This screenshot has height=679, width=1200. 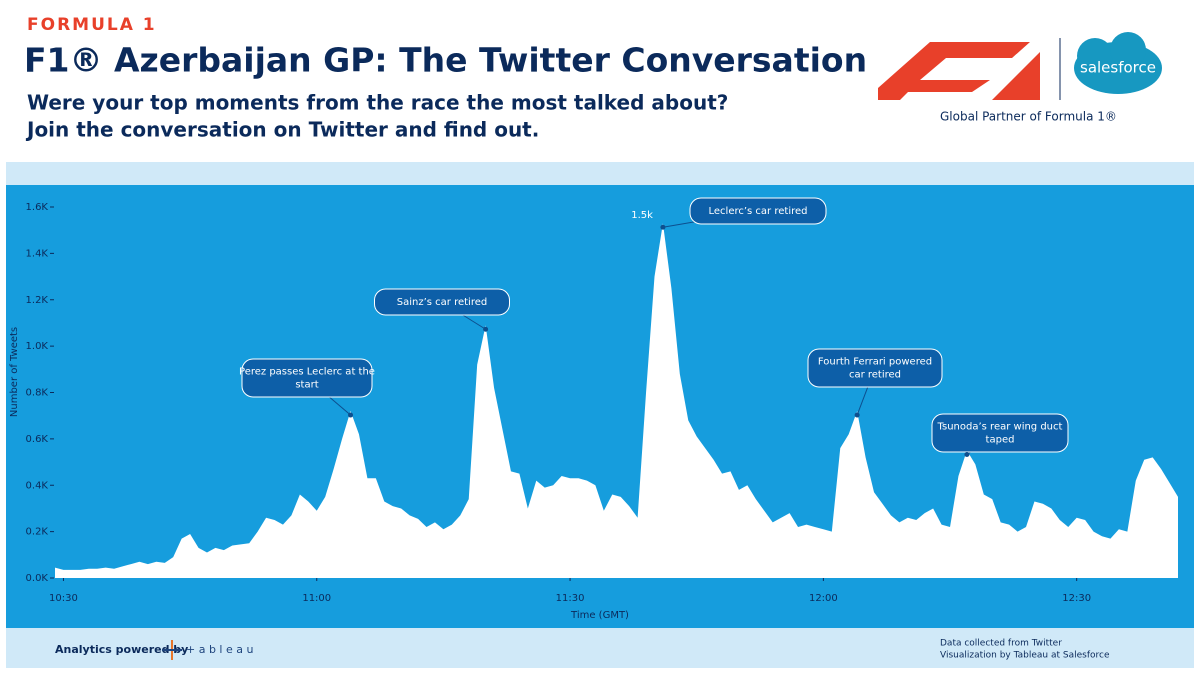 I want to click on partner-text: Global Partner of Formula 1®, so click(x=1028, y=117).